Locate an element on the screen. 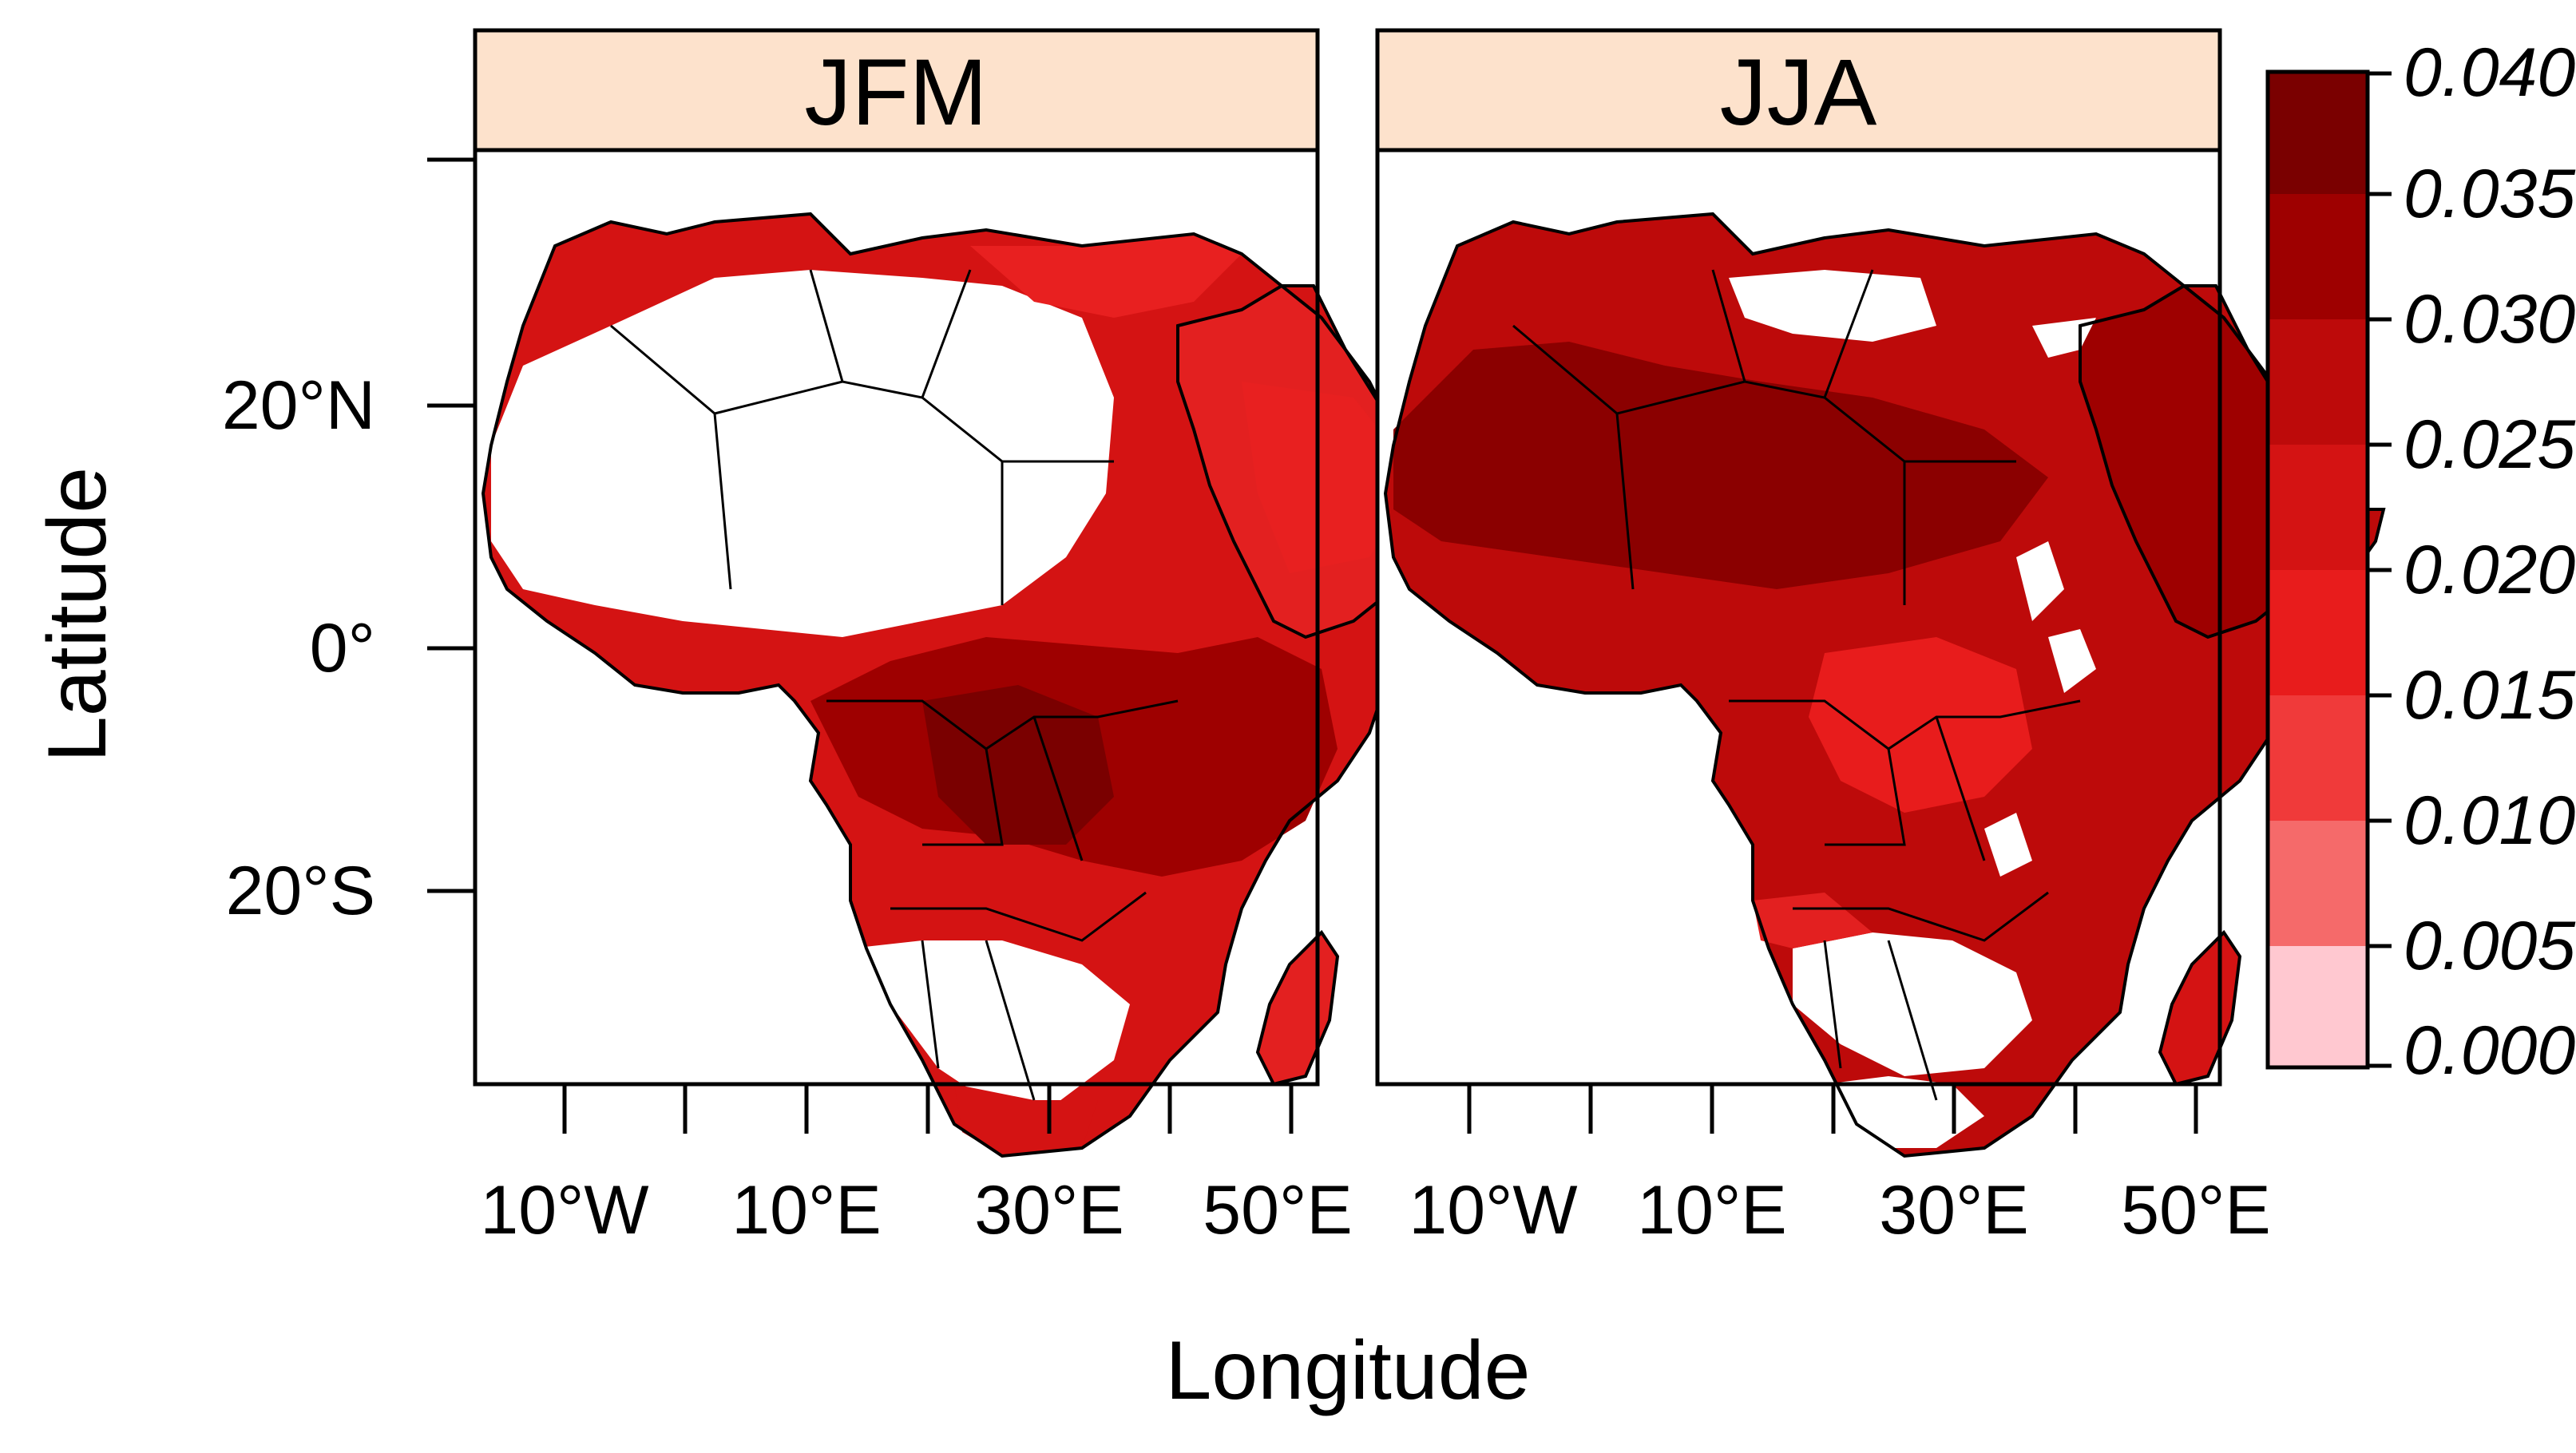 Image resolution: width=2576 pixels, height=1453 pixels. sahara-dry-region is located at coordinates (802, 453).